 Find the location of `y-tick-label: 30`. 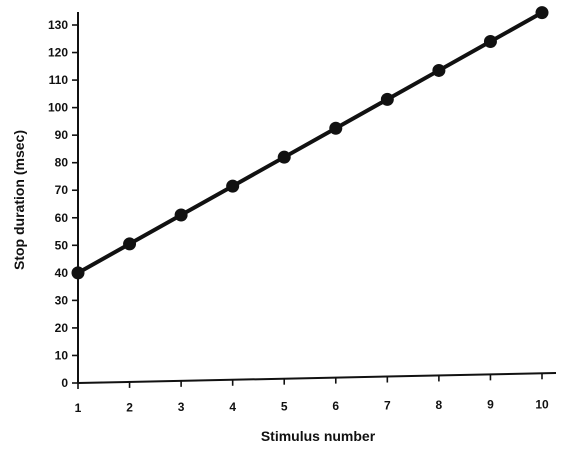

y-tick-label: 30 is located at coordinates (62, 300).